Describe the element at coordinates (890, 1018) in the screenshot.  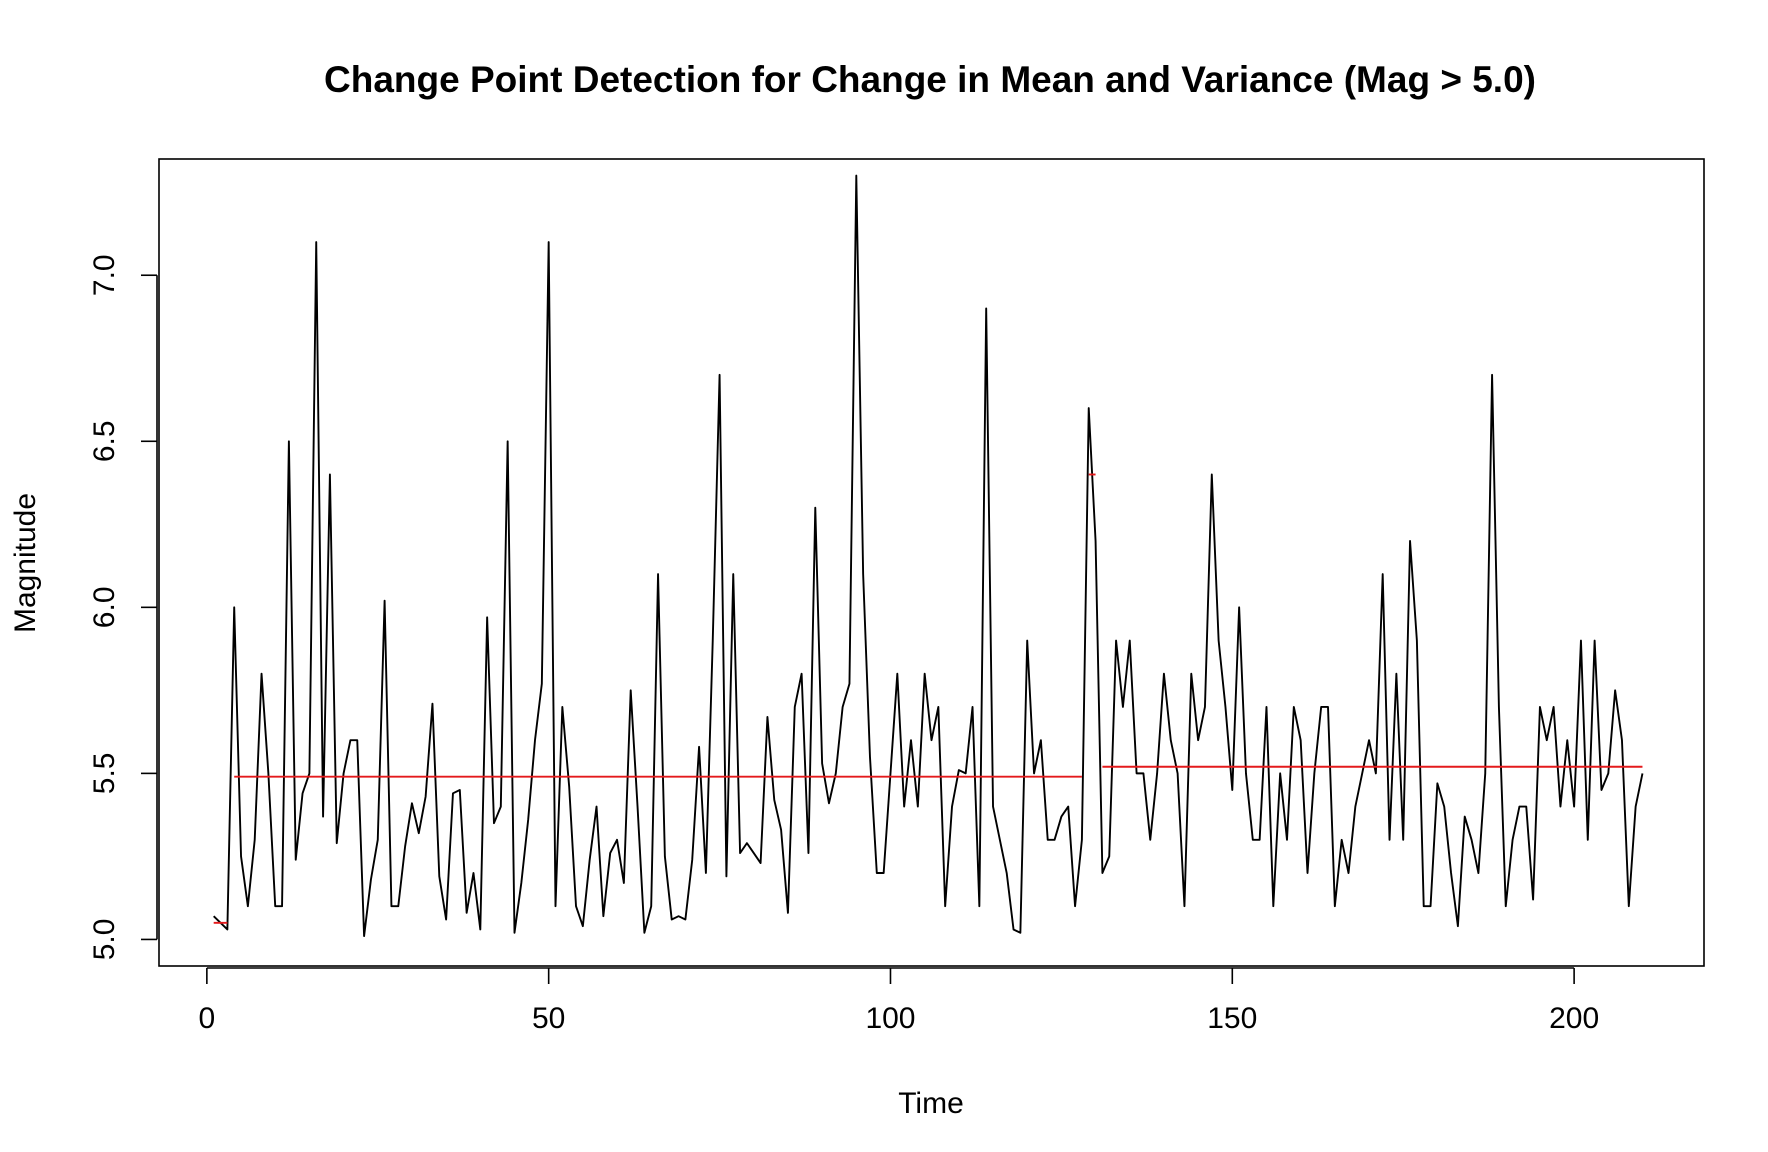
I see `x-tick-label: 100` at that location.